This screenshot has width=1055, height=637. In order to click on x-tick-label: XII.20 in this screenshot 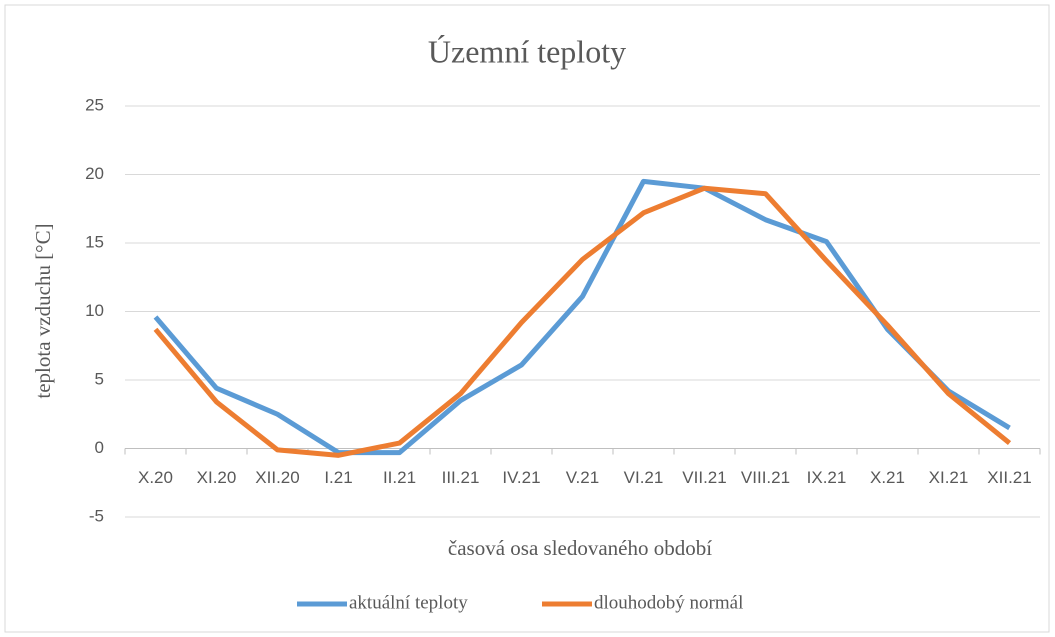, I will do `click(277, 477)`.